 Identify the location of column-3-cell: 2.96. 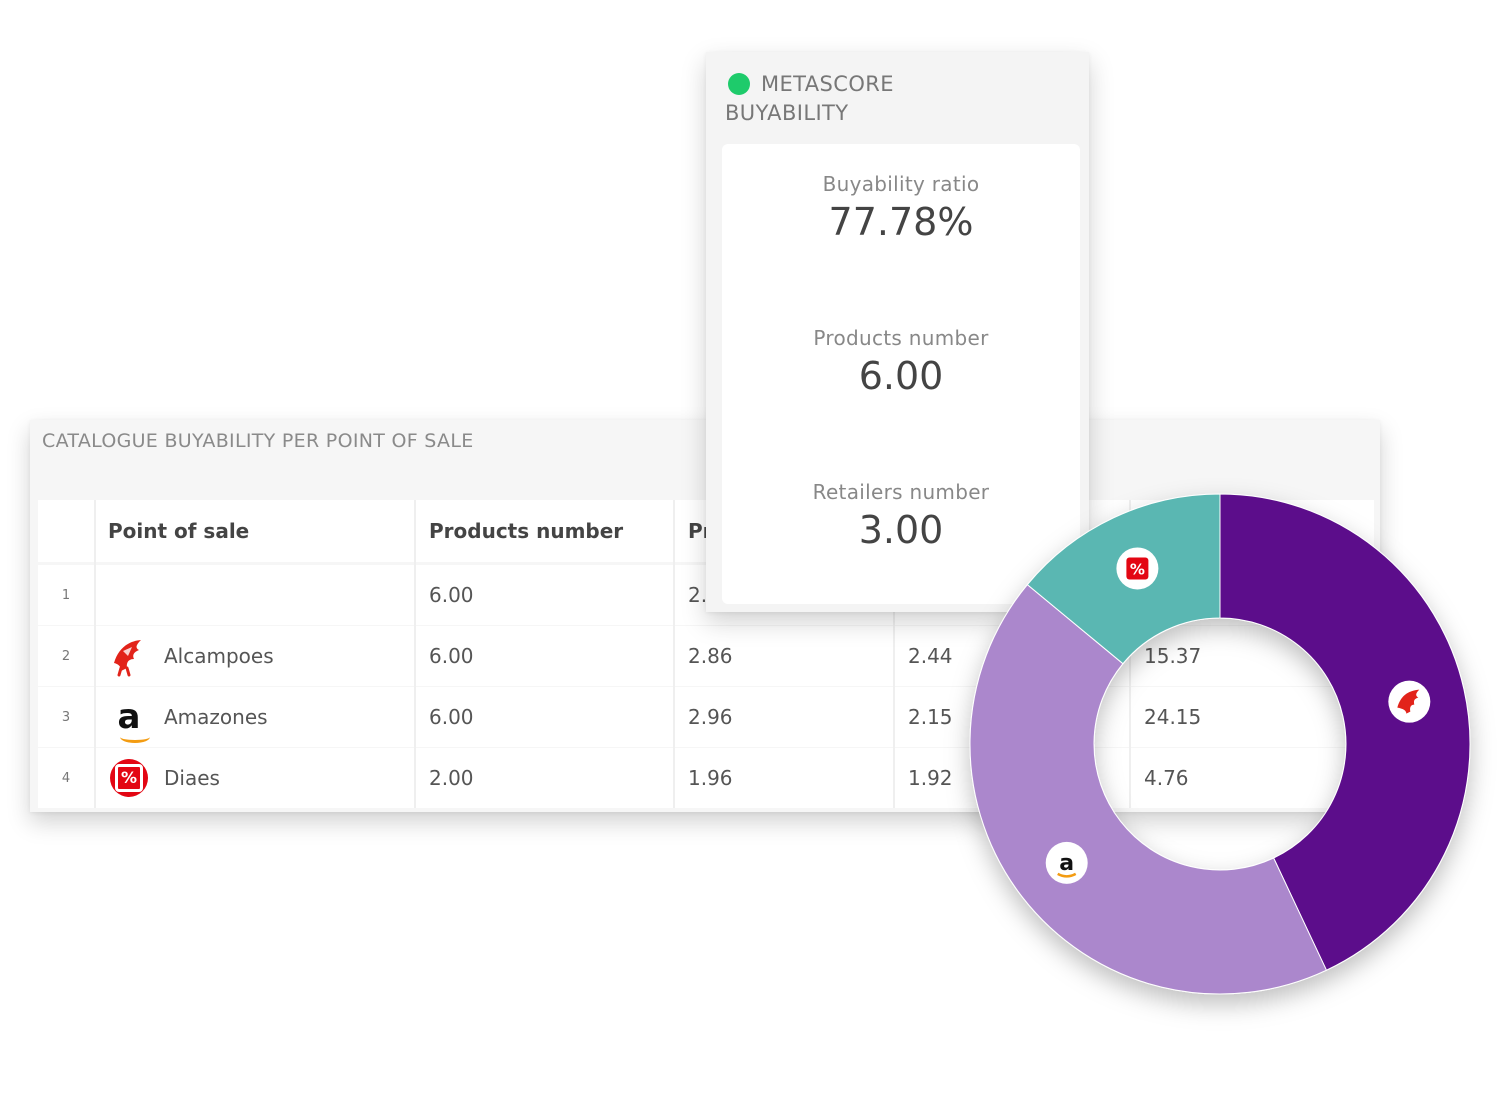
(710, 717).